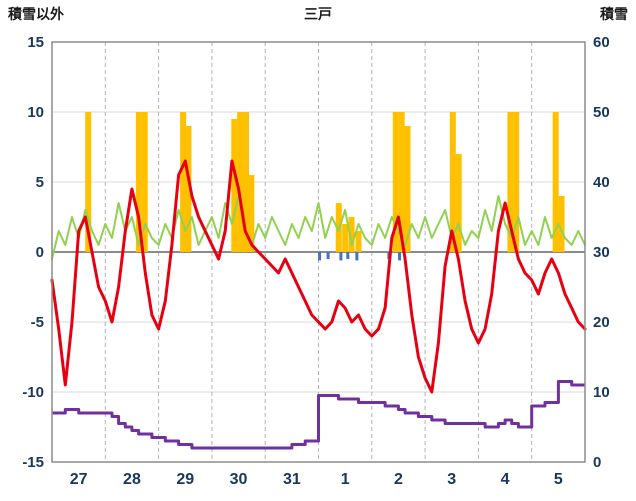 The height and width of the screenshot is (501, 636). Describe the element at coordinates (36, 14) in the screenshot. I see `left-axis-title: 積雪以外` at that location.